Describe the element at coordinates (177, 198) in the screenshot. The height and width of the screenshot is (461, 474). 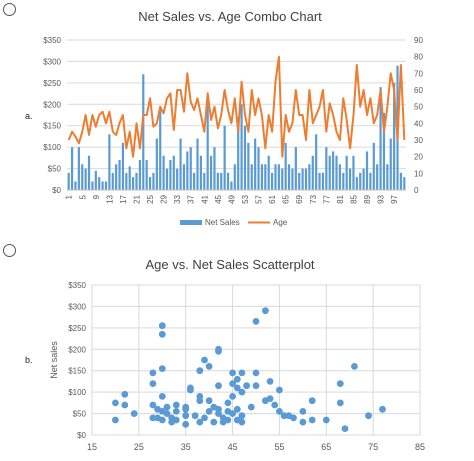
I see `x-tick-label: 33` at that location.